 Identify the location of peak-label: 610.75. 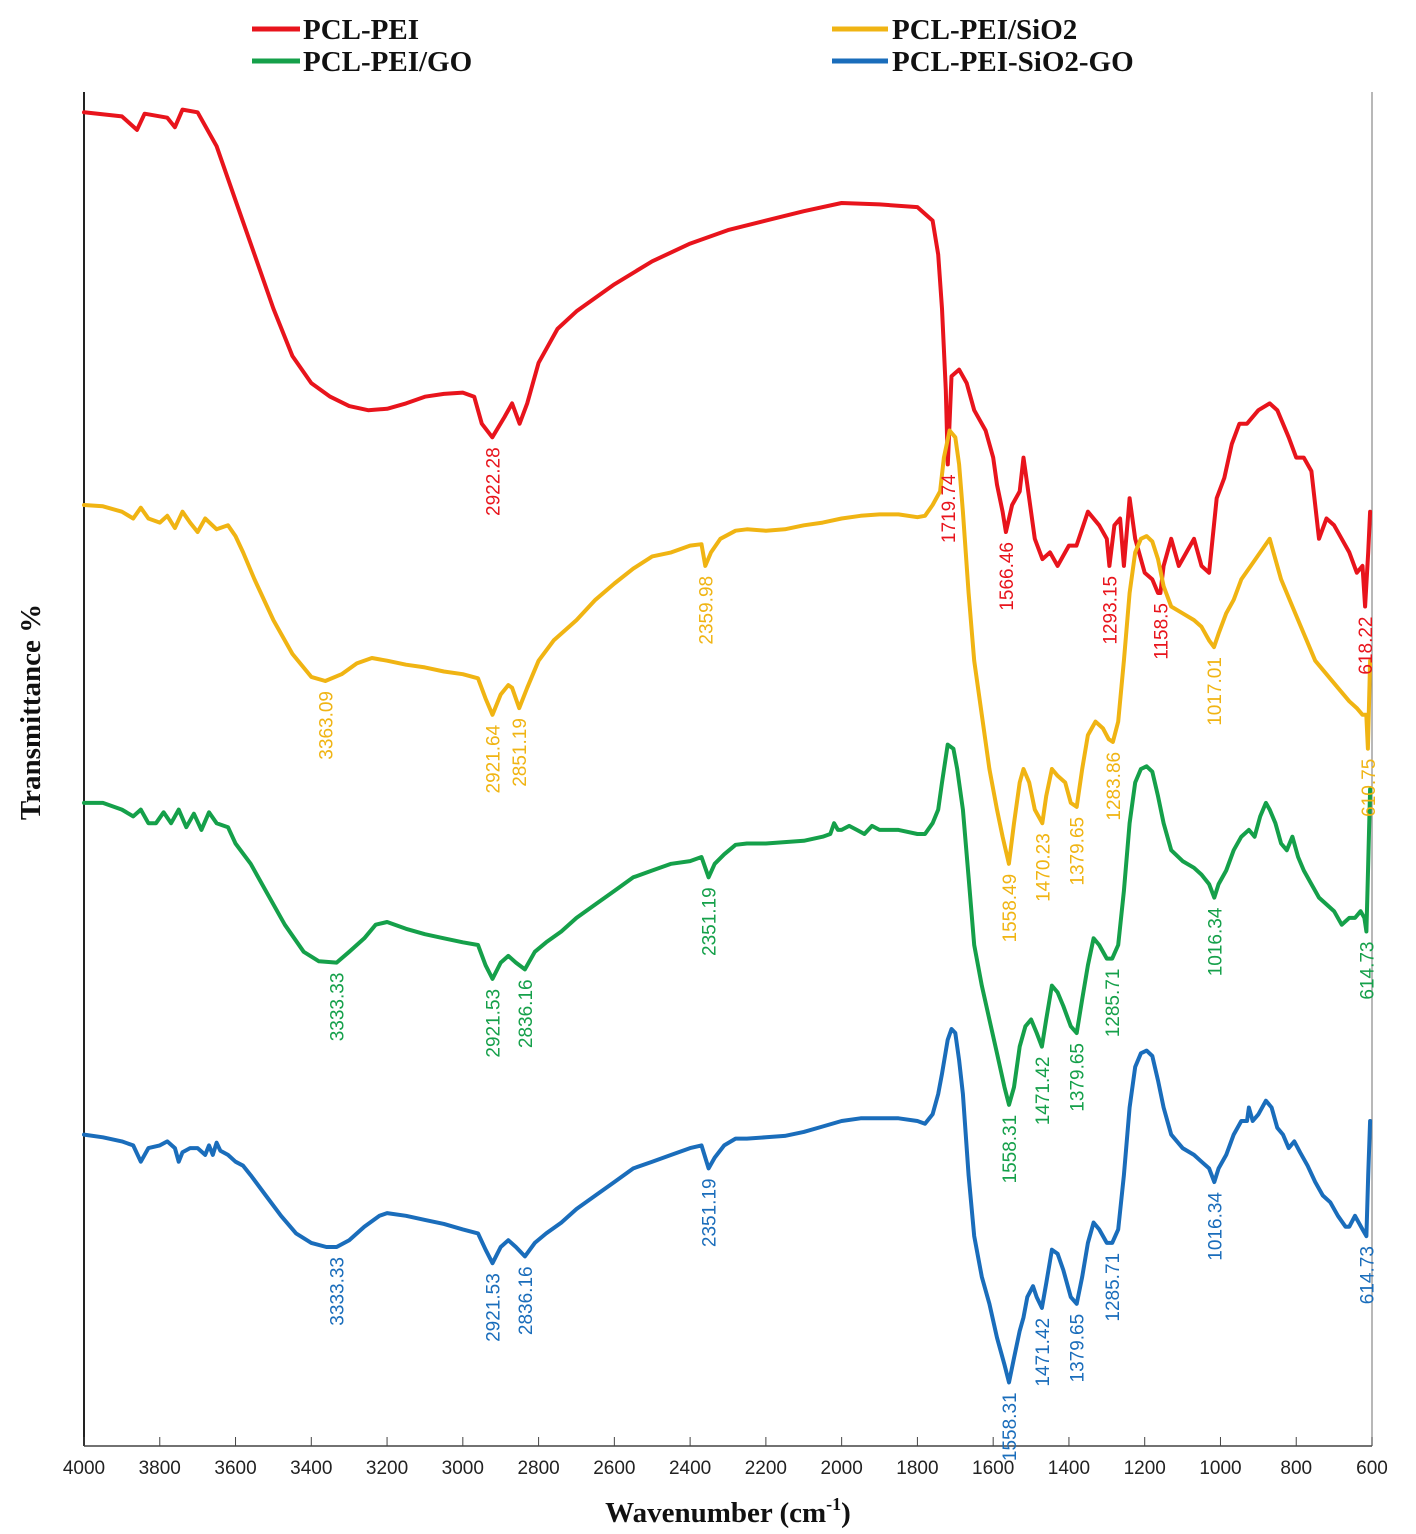
(1369, 788).